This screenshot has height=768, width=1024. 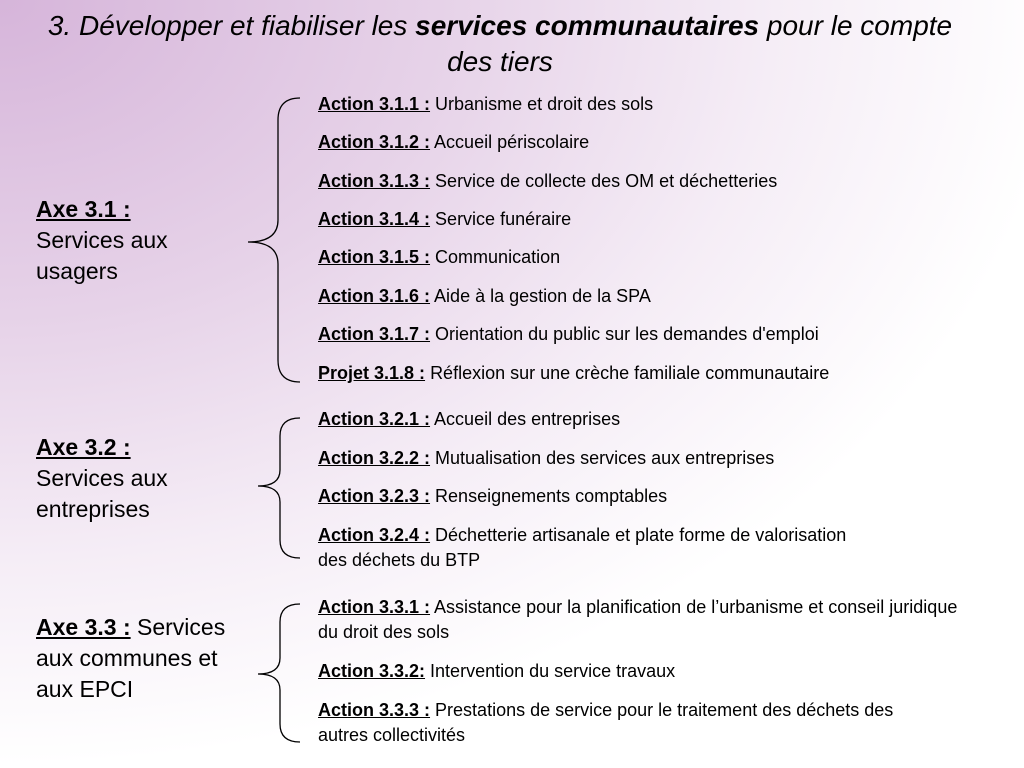 What do you see at coordinates (374, 710) in the screenshot?
I see `action-label: Action 3.3.3 :` at bounding box center [374, 710].